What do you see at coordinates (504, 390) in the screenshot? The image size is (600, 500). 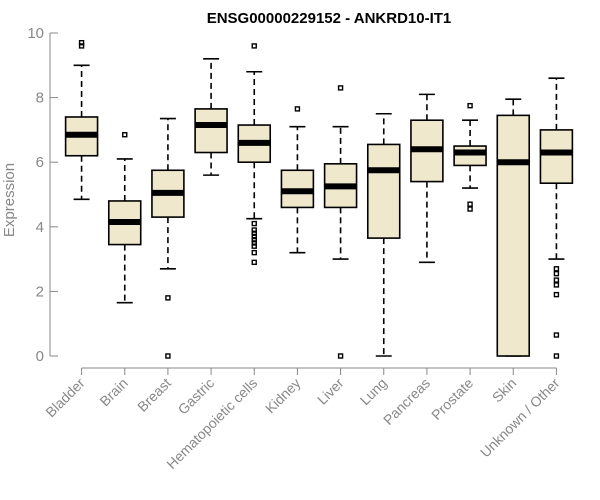 I see `x-tick-label: Skin` at bounding box center [504, 390].